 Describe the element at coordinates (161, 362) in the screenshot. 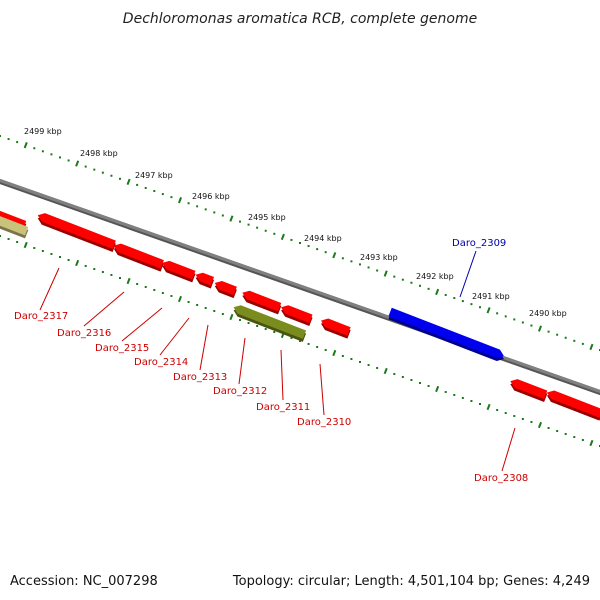

I see `gene-label-text: Daro_2314` at that location.